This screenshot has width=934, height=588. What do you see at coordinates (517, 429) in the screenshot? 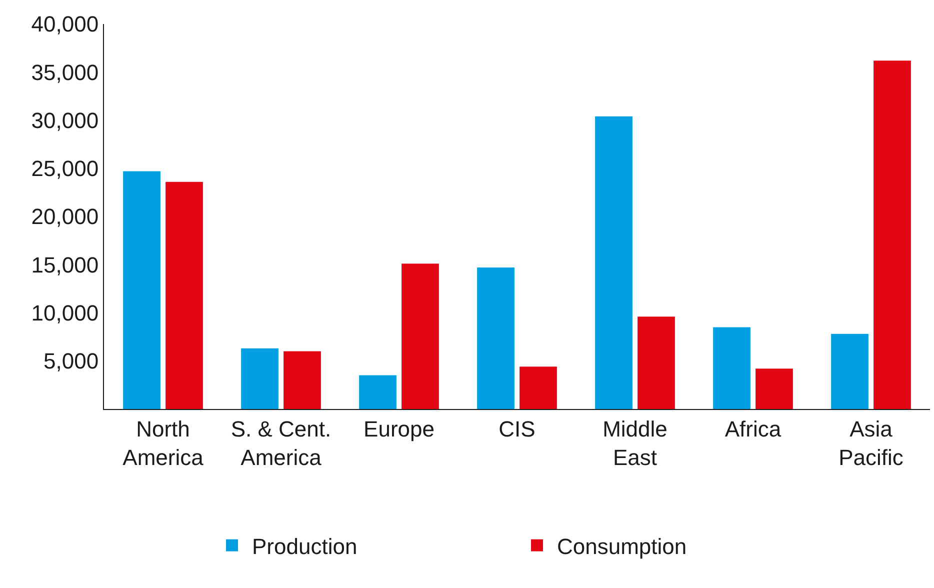
I see `x-tick-label: CIS` at bounding box center [517, 429].